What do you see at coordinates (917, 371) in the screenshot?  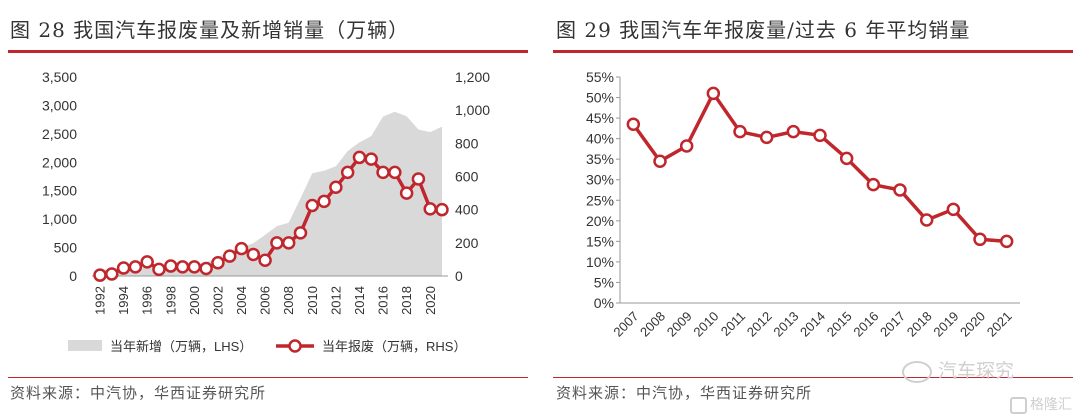 I see `wechat-icon` at bounding box center [917, 371].